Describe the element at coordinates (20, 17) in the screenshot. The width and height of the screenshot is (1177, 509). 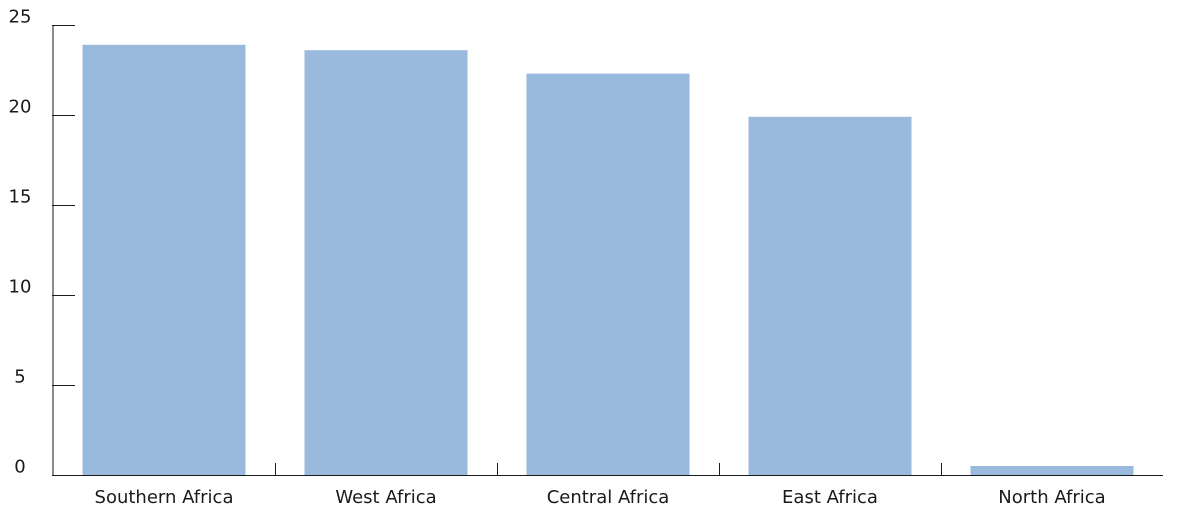
I see `y-tick-label: 25` at that location.